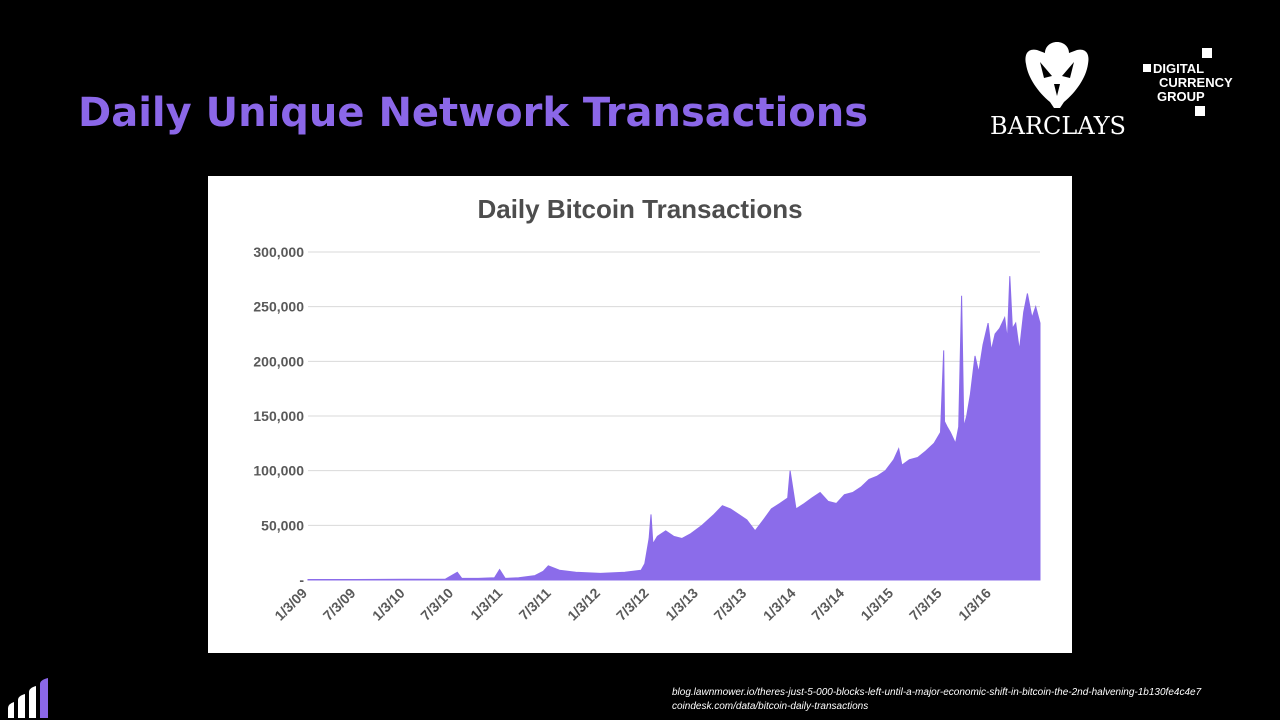 This screenshot has height=720, width=1280. I want to click on barclays-logo: BARCLAYS, so click(1060, 90).